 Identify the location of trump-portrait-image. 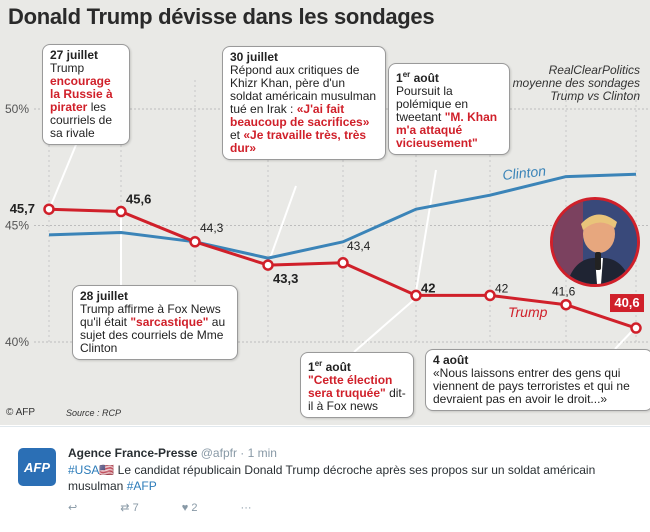
(595, 242).